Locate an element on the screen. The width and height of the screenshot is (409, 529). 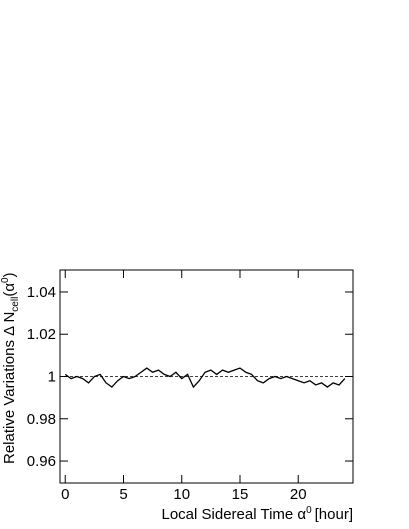
x-tick-label: 20 is located at coordinates (298, 494).